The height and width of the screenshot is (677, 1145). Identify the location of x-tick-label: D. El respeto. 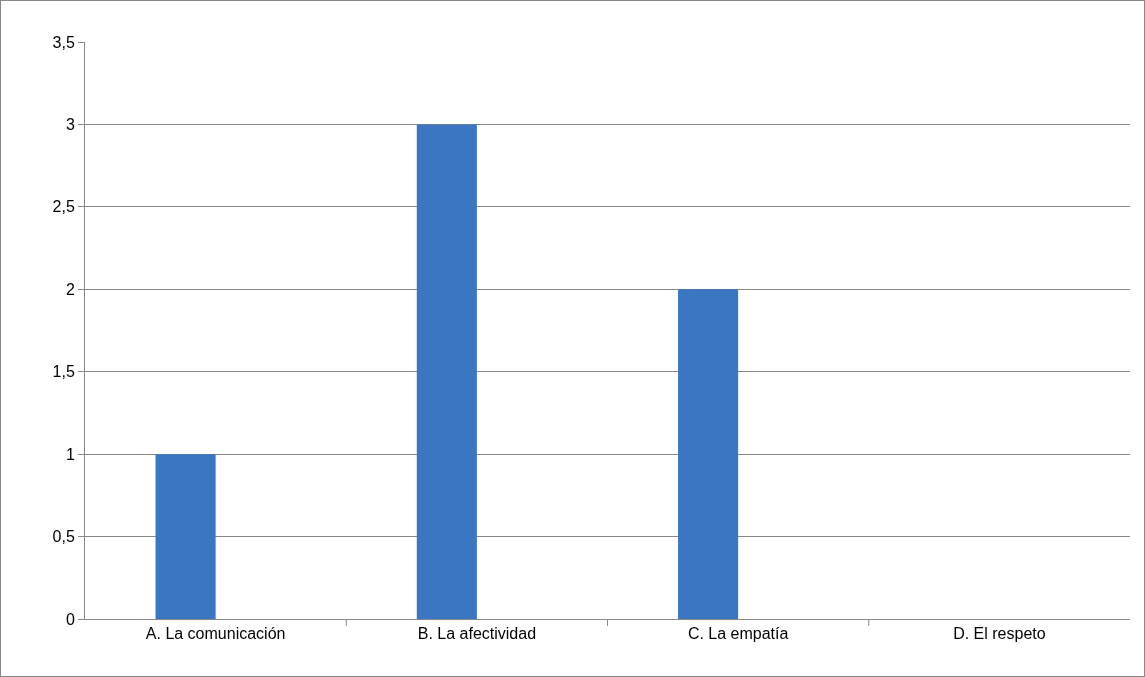
(999, 634).